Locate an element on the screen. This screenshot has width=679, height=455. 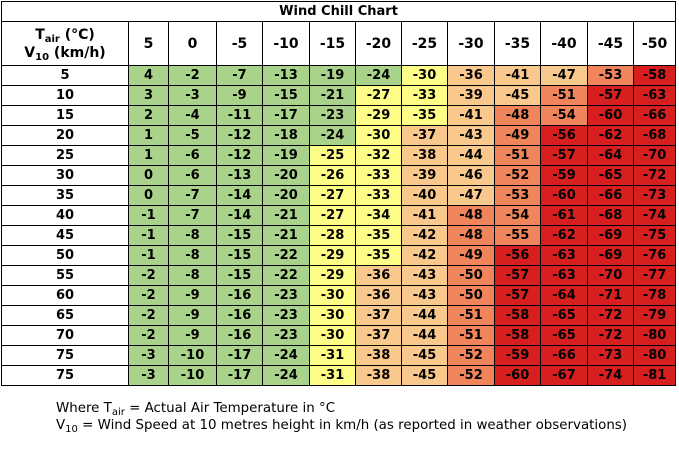
table-row: 5 4 -2 -7 -13 -19 -24 -30 -36 -41 -47 -53 -58 is located at coordinates (339, 75).